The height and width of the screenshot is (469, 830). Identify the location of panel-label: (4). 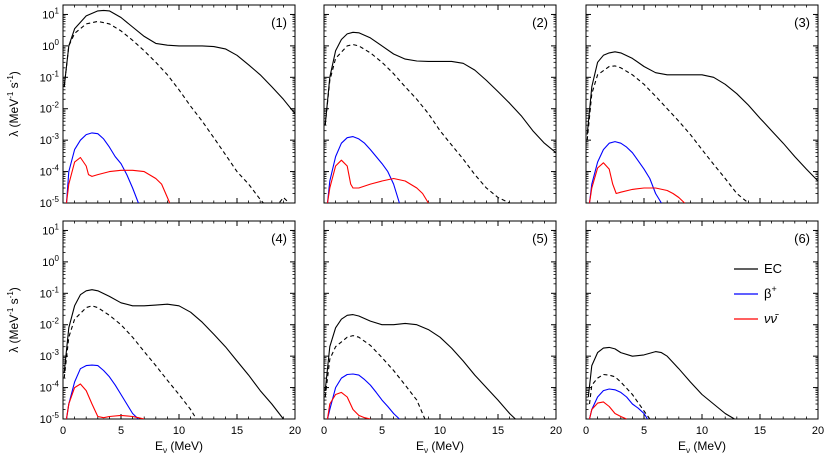
(279, 238).